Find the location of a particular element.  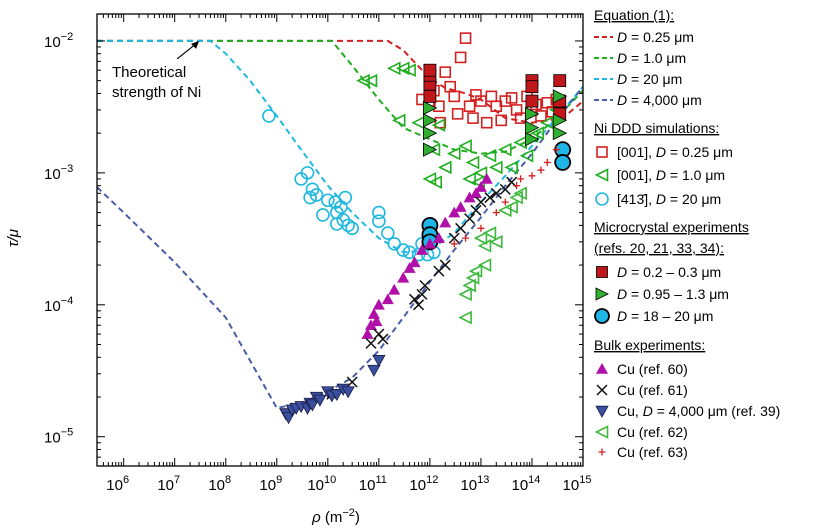

legend-micro-label-0: D = 0.2 – 0.3 μm is located at coordinates (669, 272).